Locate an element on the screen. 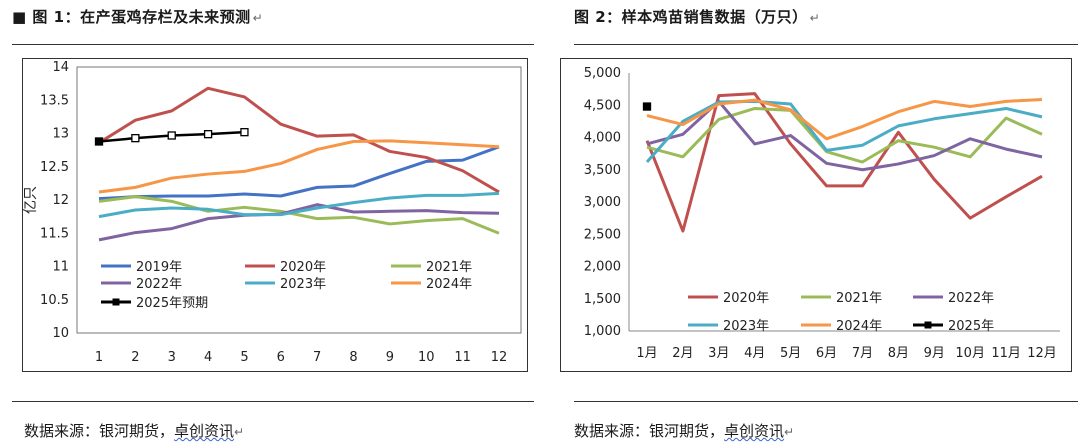 The width and height of the screenshot is (1080, 445). y-tick-label: 10.5 is located at coordinates (54, 300).